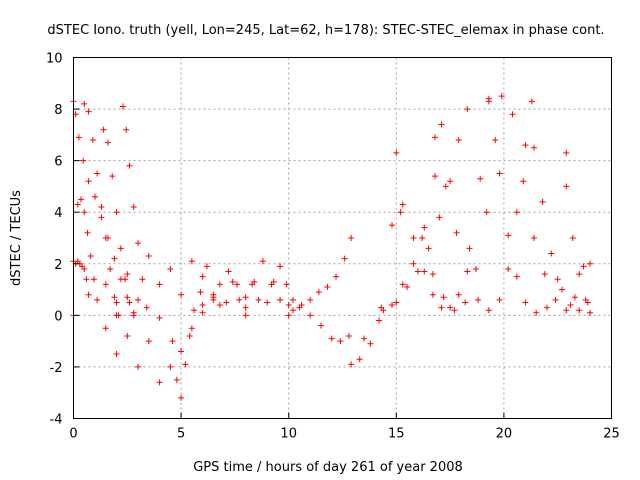  I want to click on y-tick-label: 2, so click(58, 265).